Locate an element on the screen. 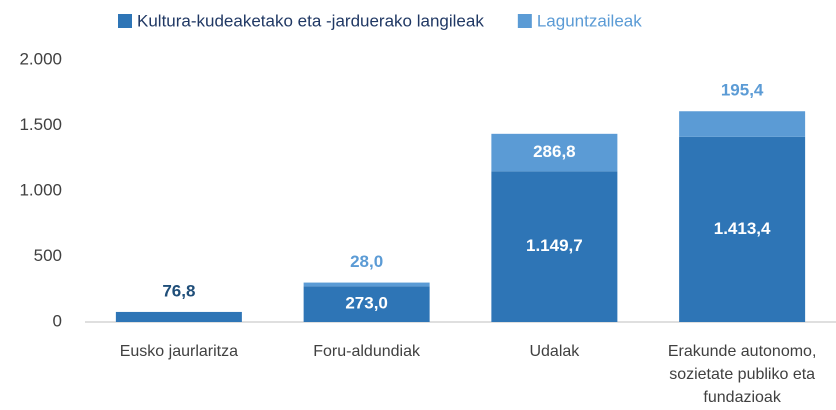 This screenshot has width=836, height=410. y-tick-label: 1.000 is located at coordinates (40, 189).